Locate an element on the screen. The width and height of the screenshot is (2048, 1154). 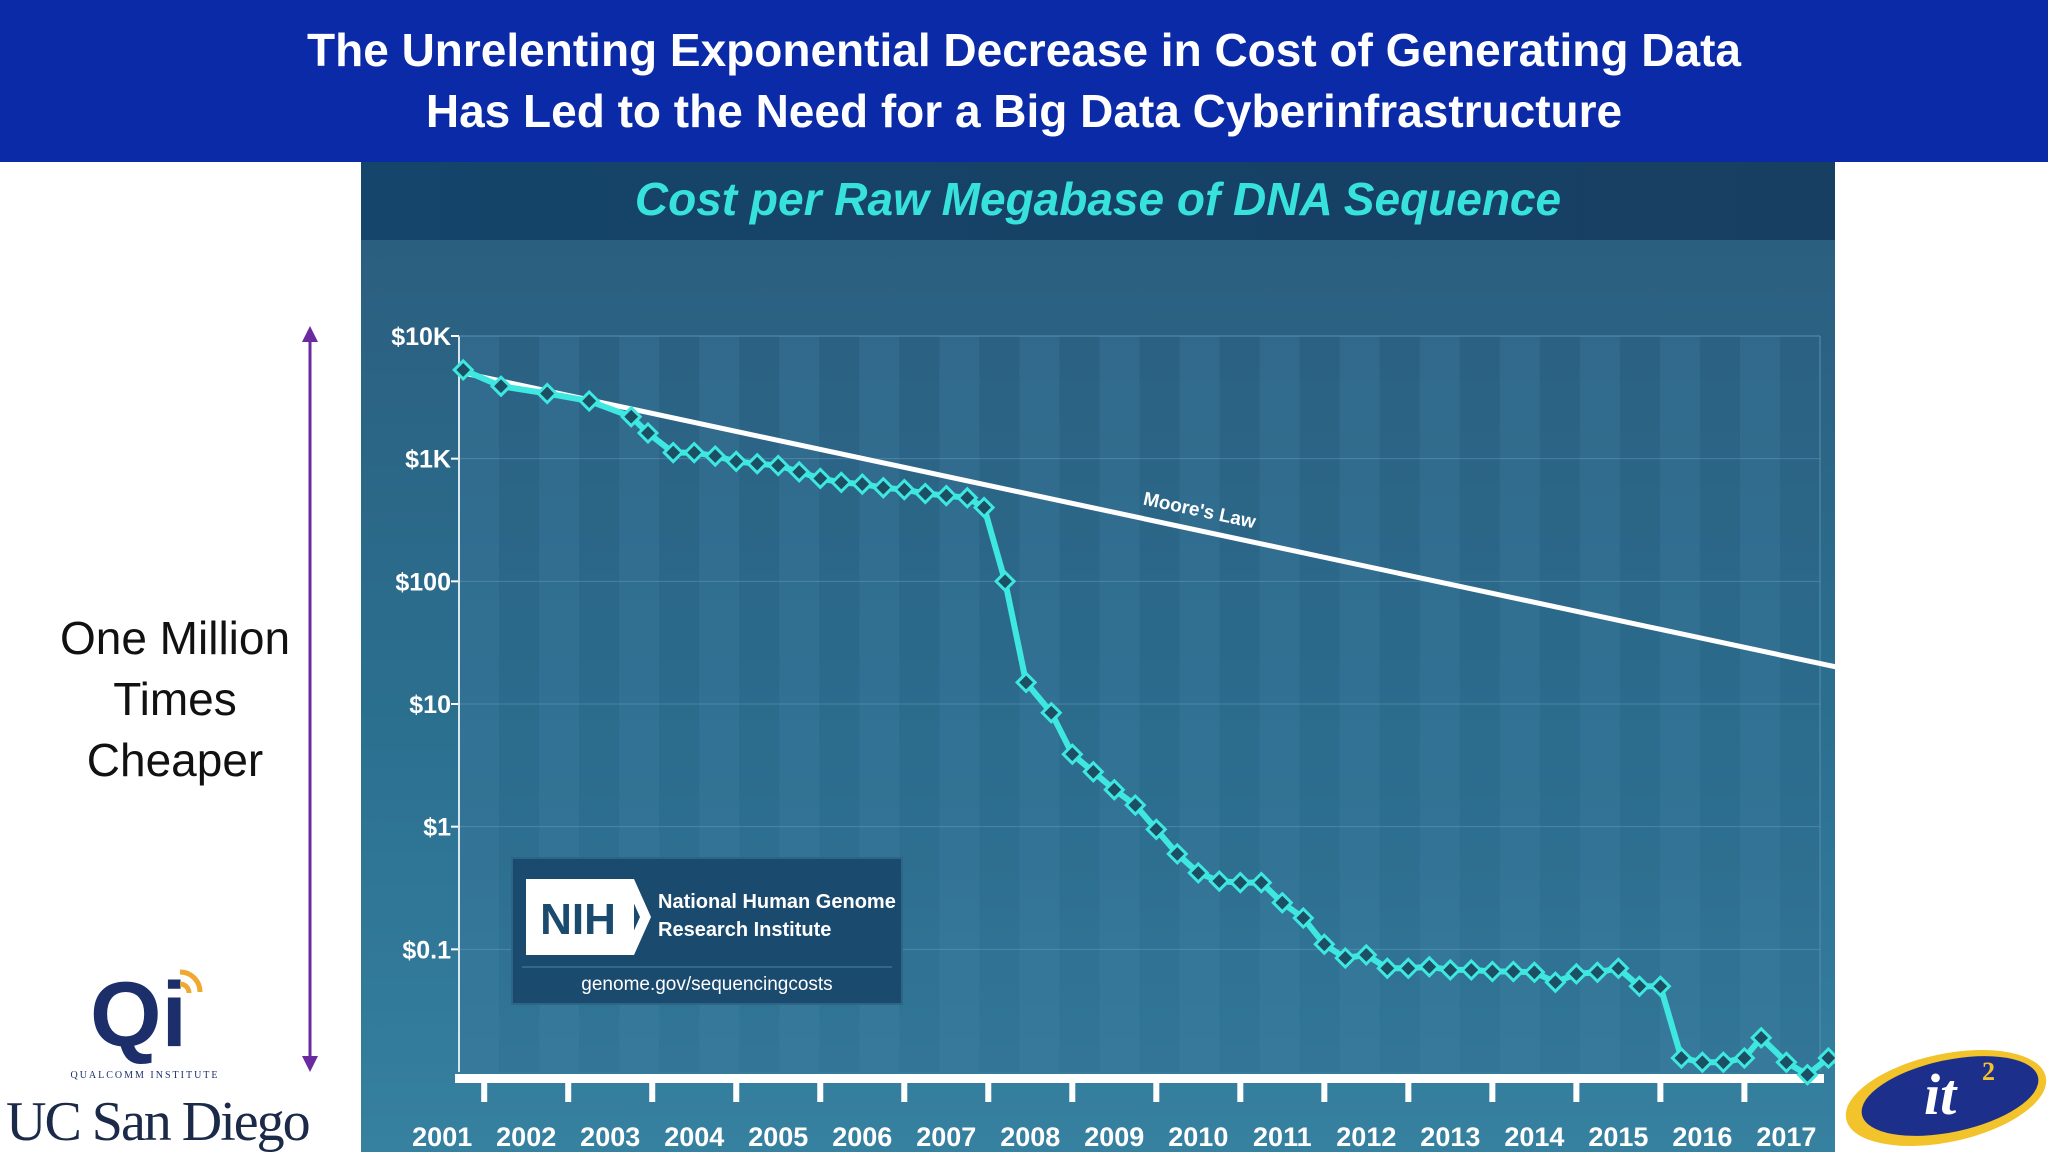
x-tick-label: 2017 is located at coordinates (1786, 1137).